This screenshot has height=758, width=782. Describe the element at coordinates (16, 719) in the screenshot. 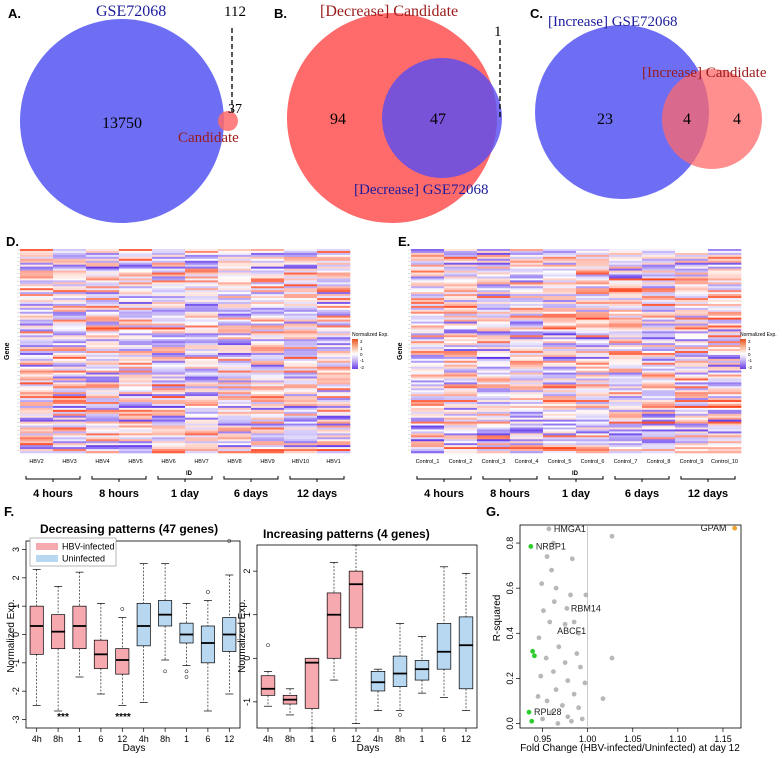

I see `box-y-tick-label: -3` at that location.